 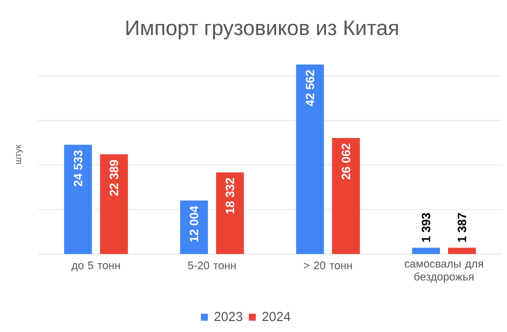 I want to click on chart-title: Импорт грузовиков из Китая, so click(x=262, y=30).